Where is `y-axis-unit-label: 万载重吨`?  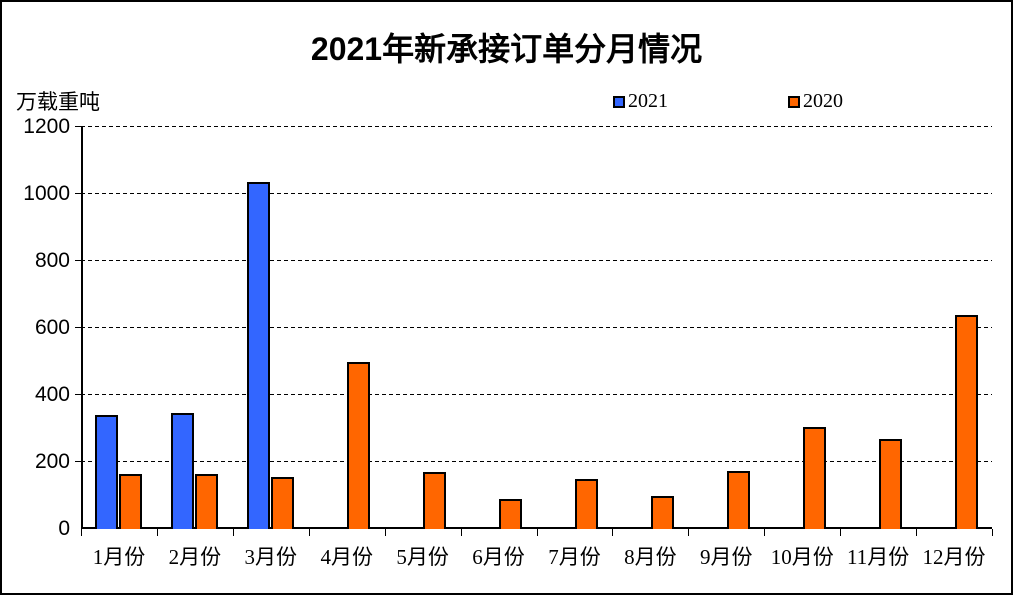 y-axis-unit-label: 万载重吨 is located at coordinates (58, 102).